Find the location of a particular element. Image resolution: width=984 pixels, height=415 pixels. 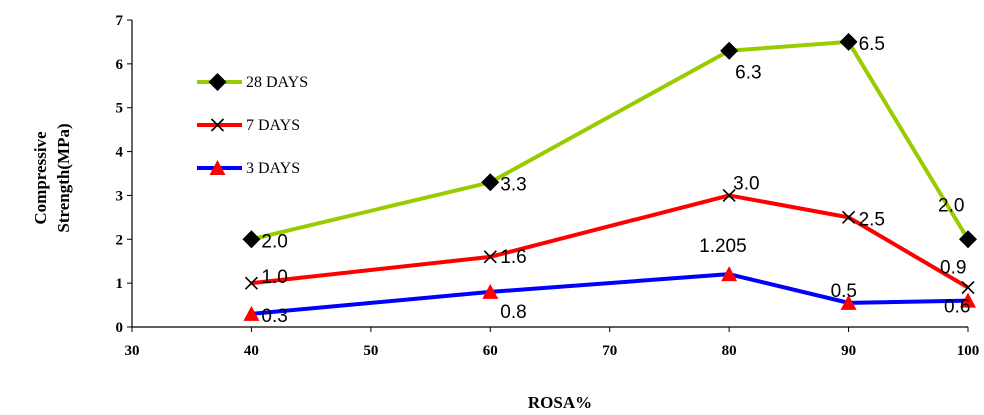

x-tick-labels: 30 40 50 60 70 80 90 100 is located at coordinates (552, 351).